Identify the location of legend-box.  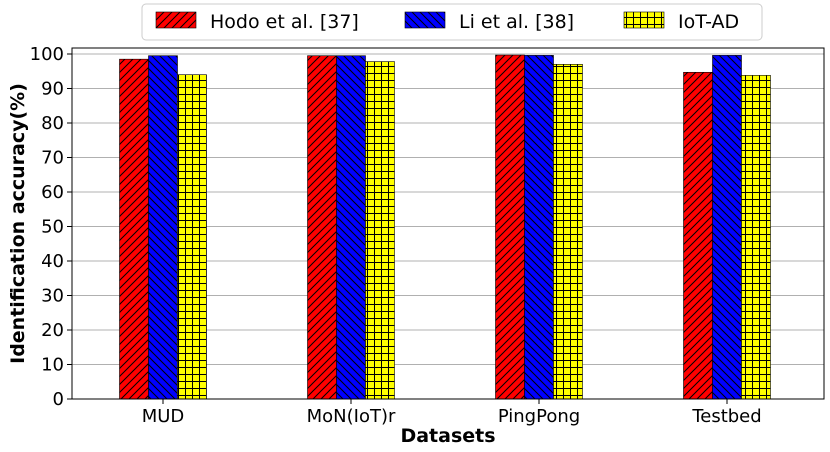
(452, 22).